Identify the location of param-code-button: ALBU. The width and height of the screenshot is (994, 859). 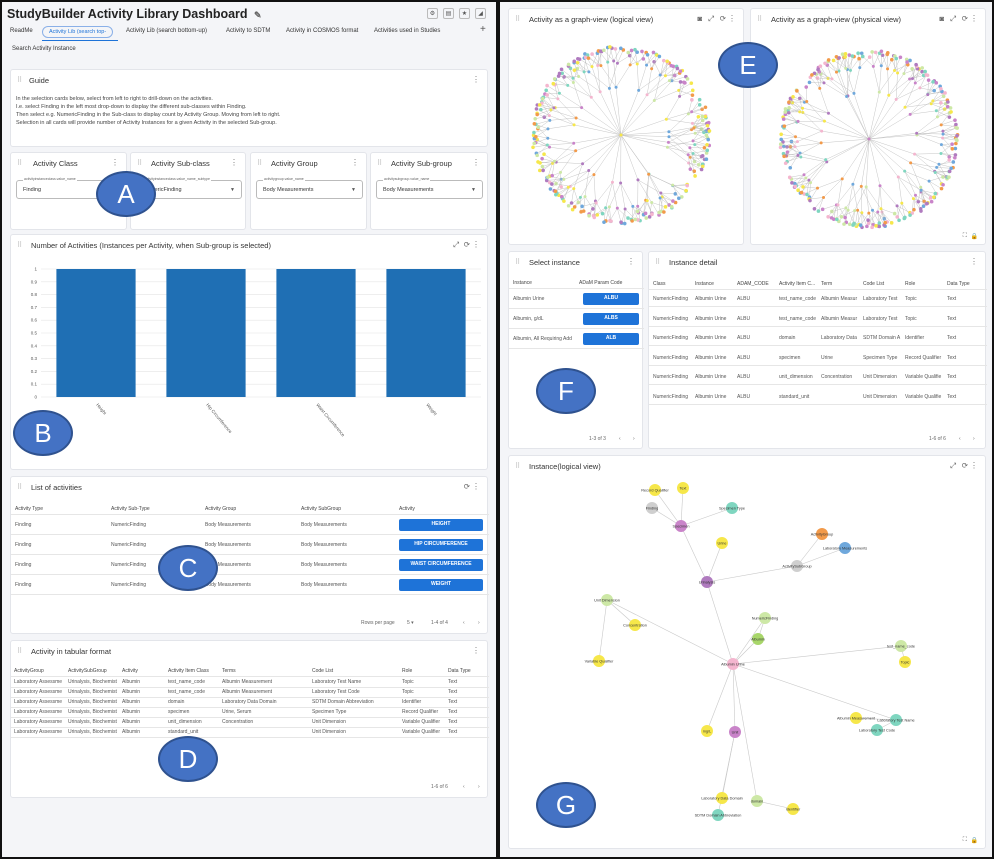
(611, 299).